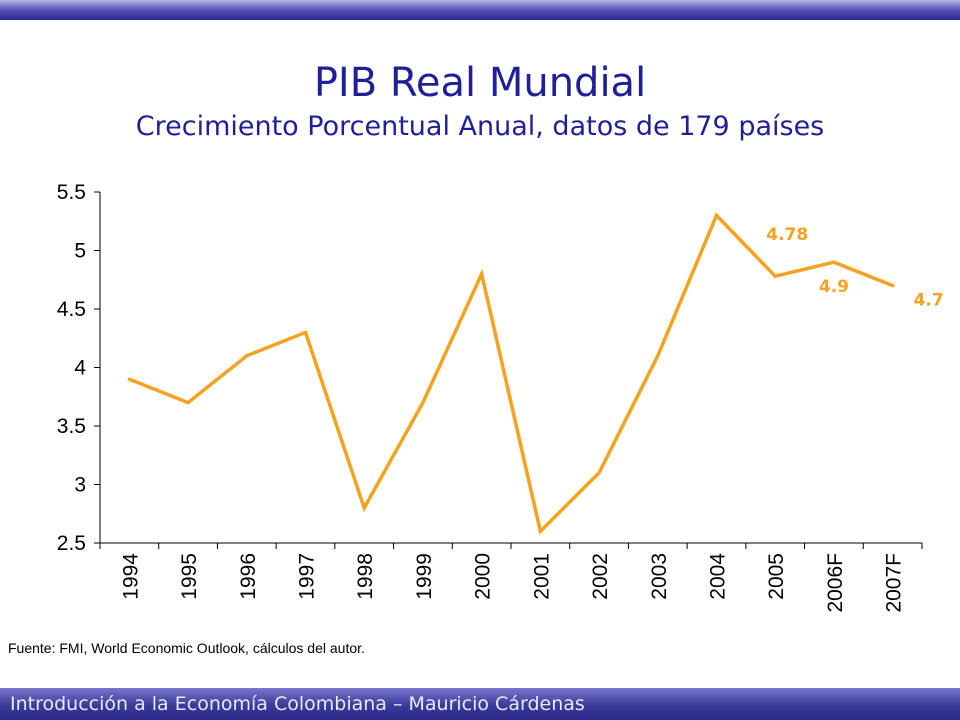 This screenshot has height=720, width=960. What do you see at coordinates (480, 83) in the screenshot?
I see `slide-title: PIB Real Mundial` at bounding box center [480, 83].